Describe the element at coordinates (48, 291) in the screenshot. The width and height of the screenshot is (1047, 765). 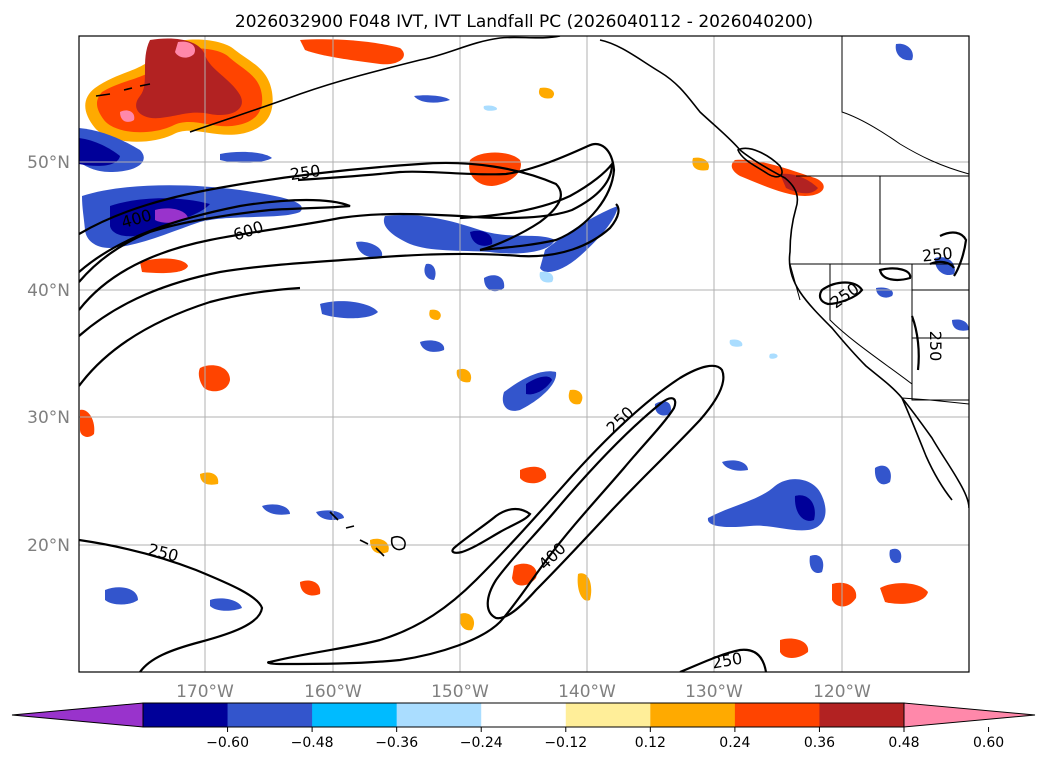
I see `lat-label: 40°N` at that location.